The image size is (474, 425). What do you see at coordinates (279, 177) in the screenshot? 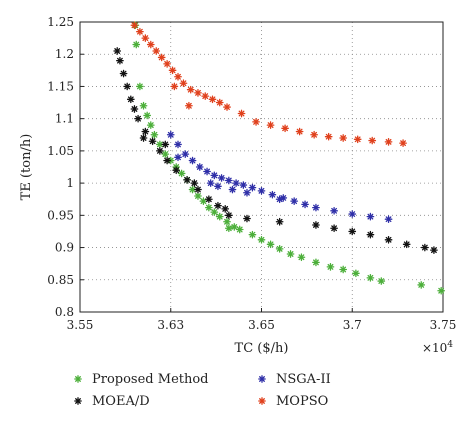
I see `series-nsga-ii` at bounding box center [279, 177].